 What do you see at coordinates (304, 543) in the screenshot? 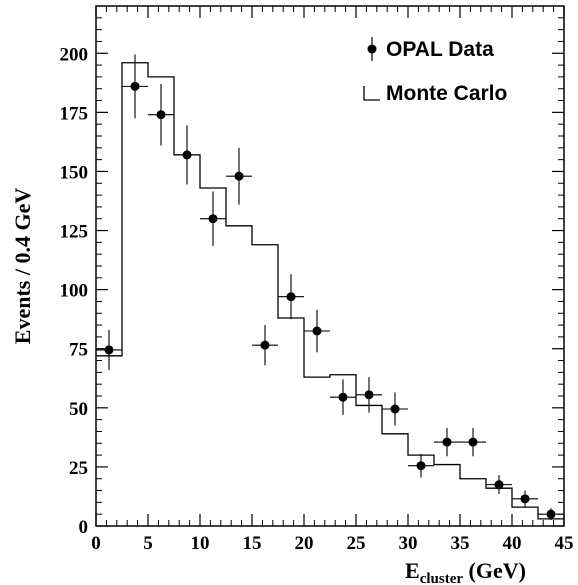
I see `x-tick-label: 20` at bounding box center [304, 543].